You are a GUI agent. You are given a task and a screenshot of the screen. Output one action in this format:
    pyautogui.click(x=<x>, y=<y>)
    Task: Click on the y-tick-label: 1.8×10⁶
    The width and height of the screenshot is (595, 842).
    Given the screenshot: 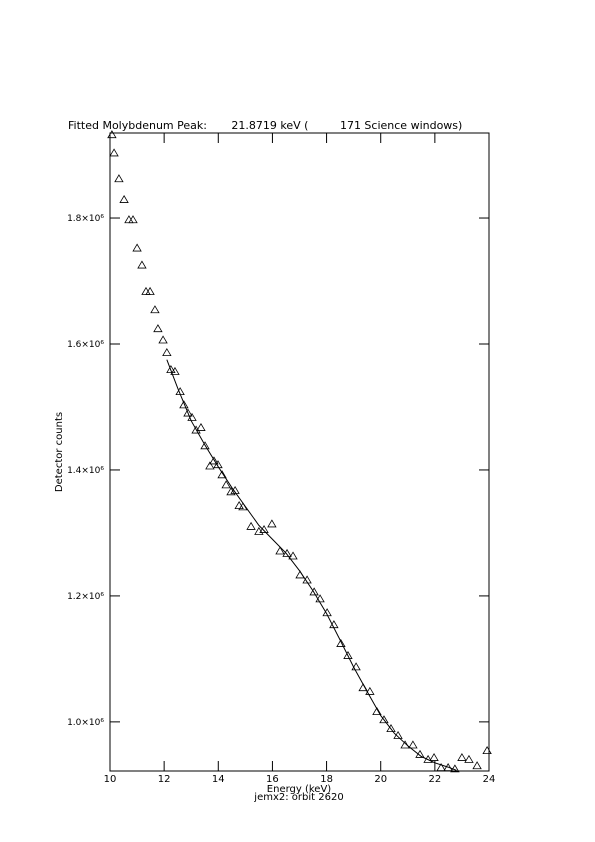 What is the action you would take?
    pyautogui.click(x=85, y=219)
    